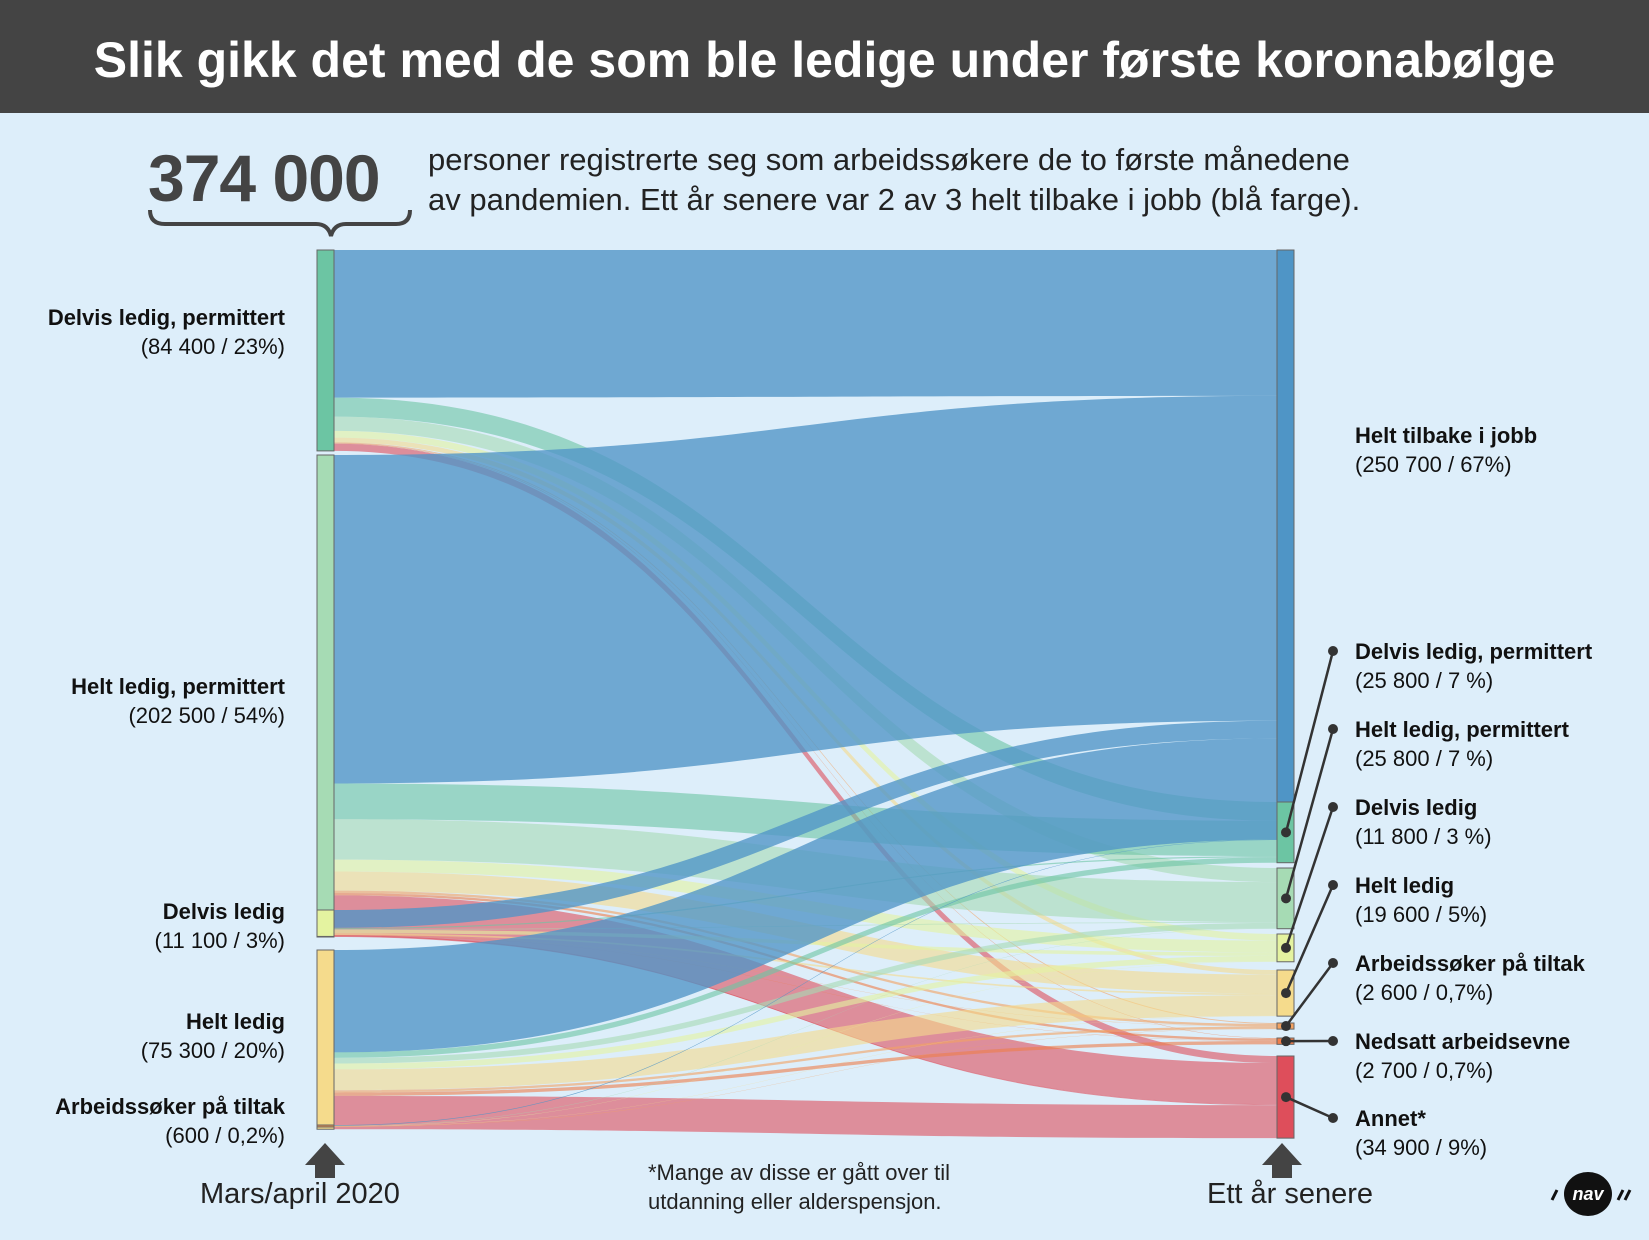  What do you see at coordinates (795, 1201) in the screenshot?
I see `footnote-line-2: utdanning eller alderspensjon.` at bounding box center [795, 1201].